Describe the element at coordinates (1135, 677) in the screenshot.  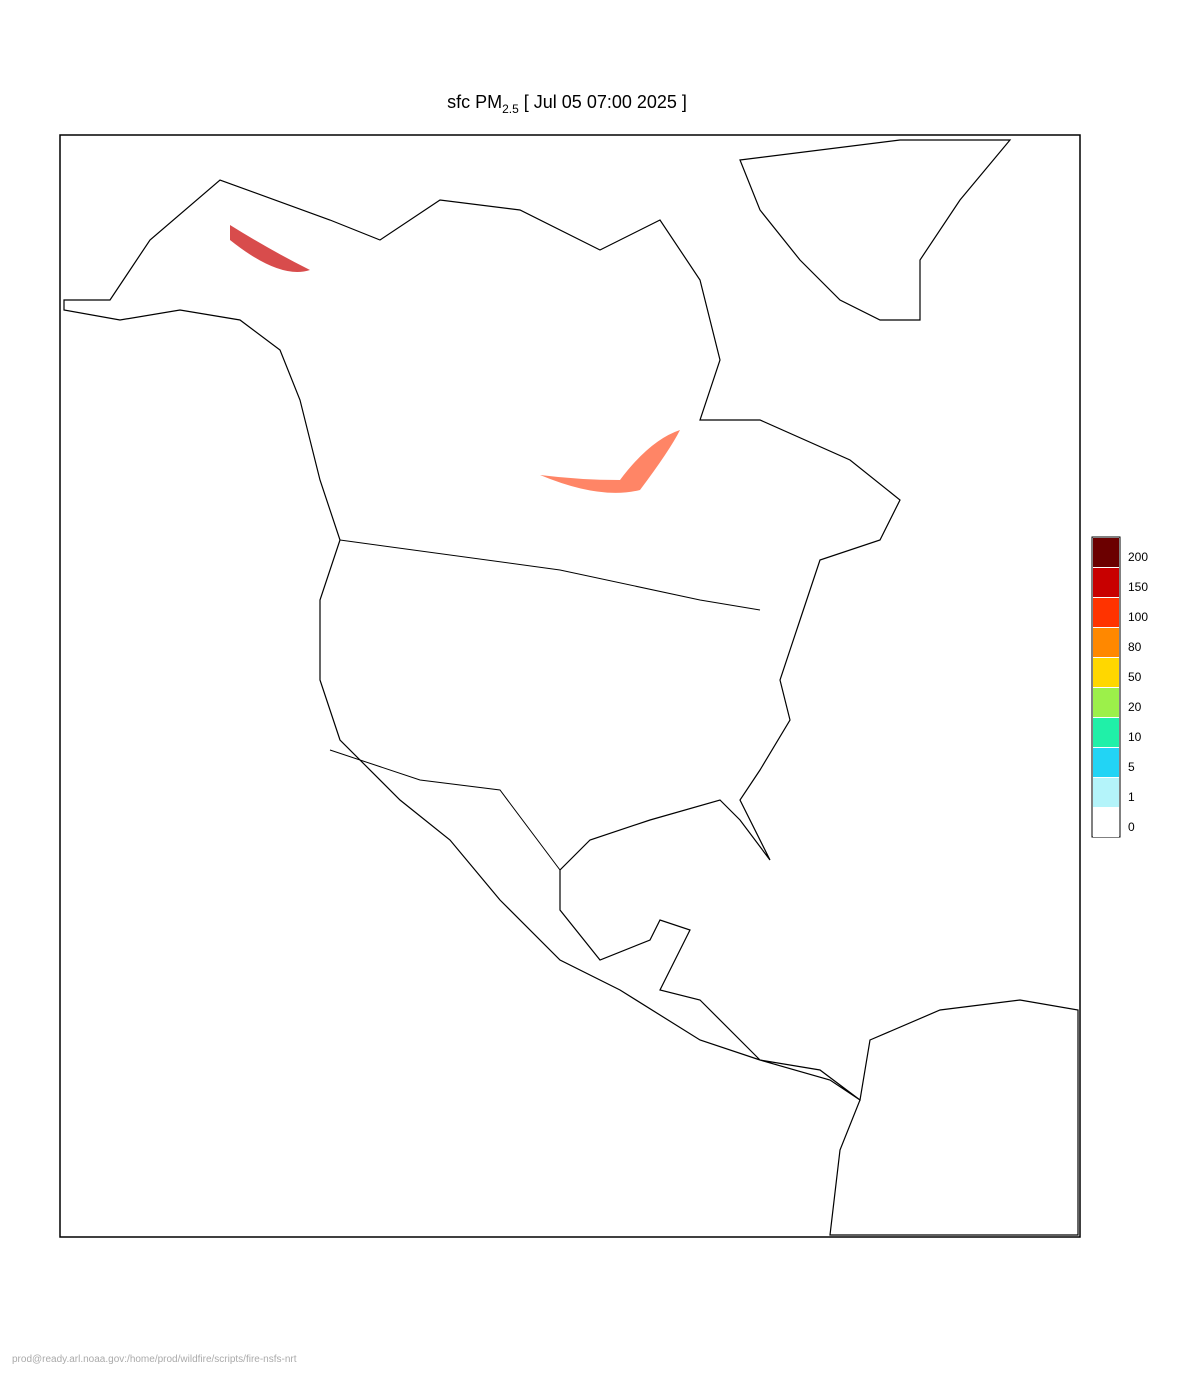
I see `legend-label: 50` at that location.